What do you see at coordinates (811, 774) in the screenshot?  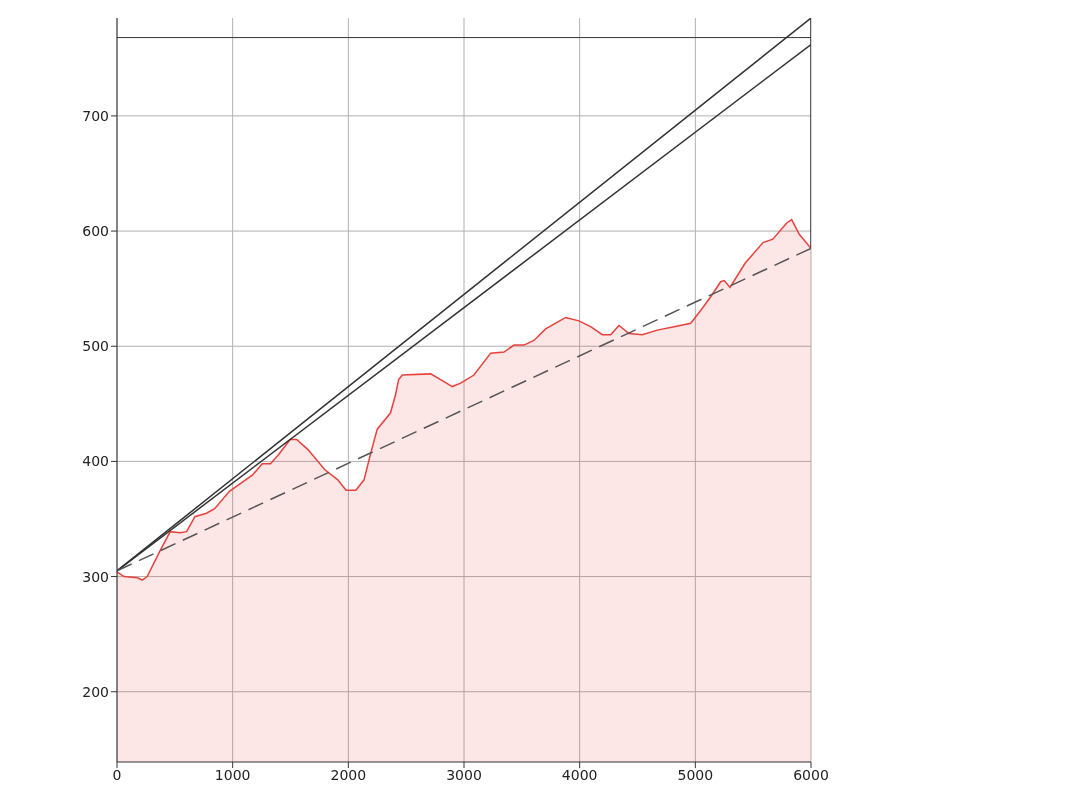 I see `x-tick-label: 6000` at bounding box center [811, 774].